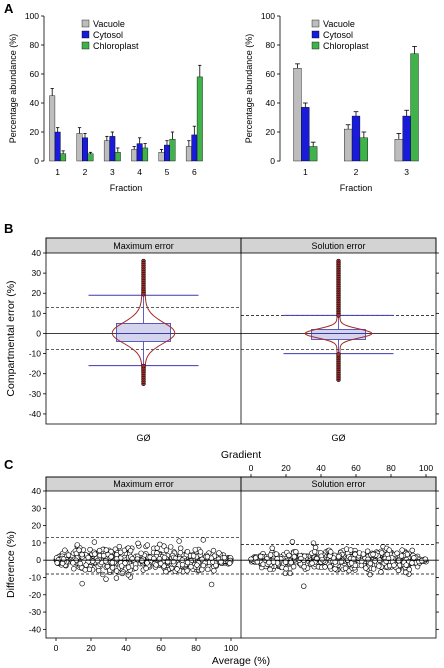  What do you see at coordinates (37, 313) in the screenshot?
I see `y-tick-label: 10` at bounding box center [37, 313].